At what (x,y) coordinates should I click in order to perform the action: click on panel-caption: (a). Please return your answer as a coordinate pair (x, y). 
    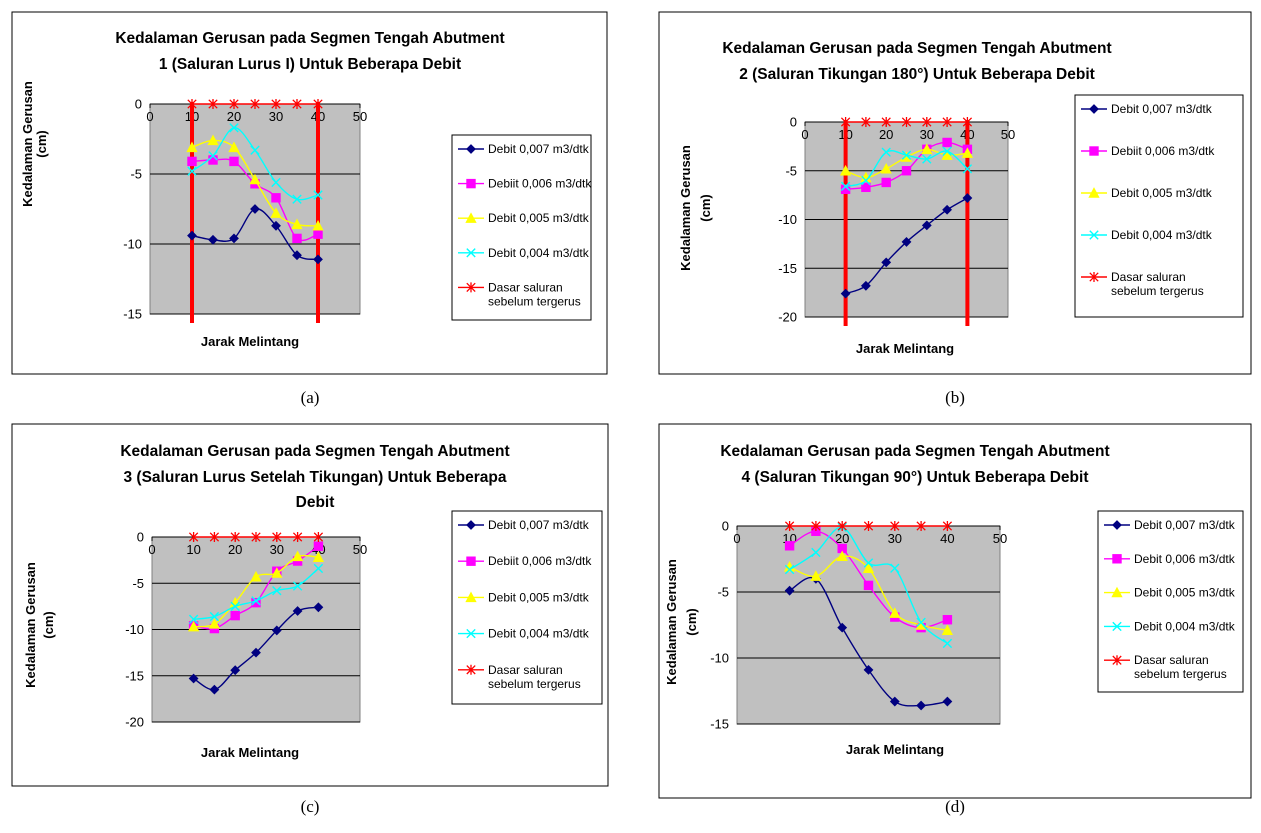
    Looking at the image, I should click on (310, 397).